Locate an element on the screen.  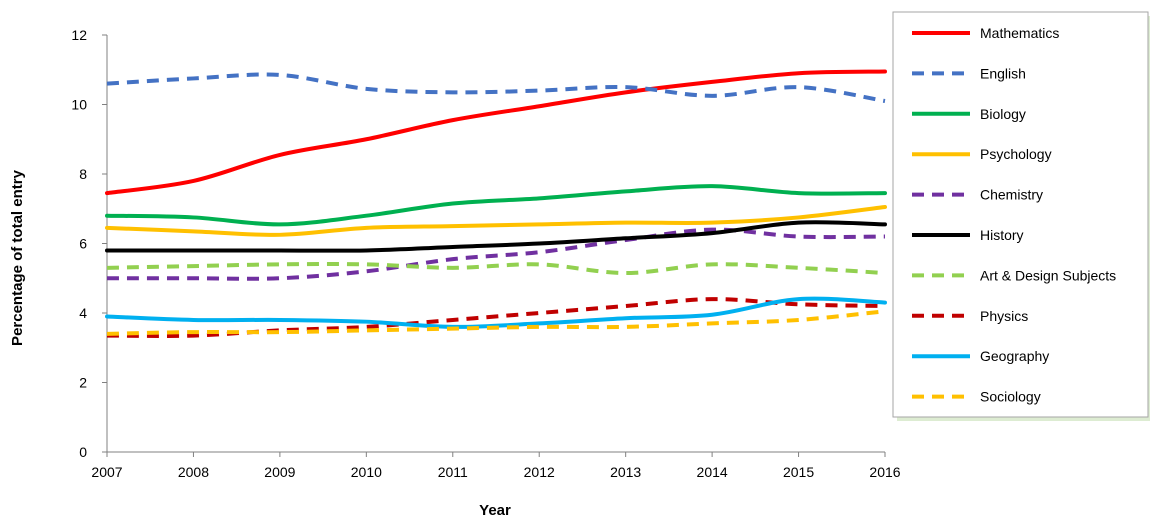
series-line-sociology is located at coordinates (496, 322).